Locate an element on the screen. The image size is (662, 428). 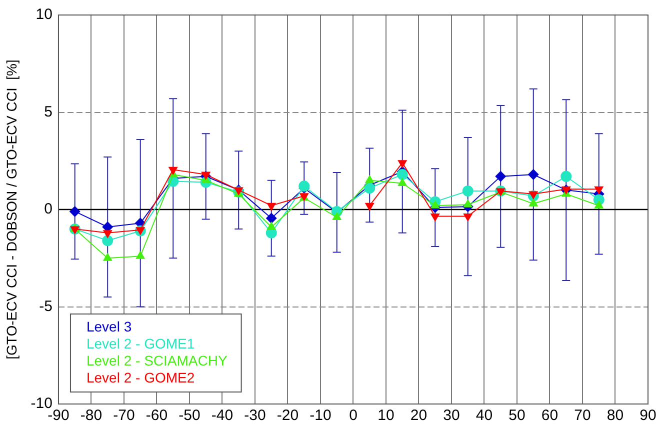
y-tick-label: 10 is located at coordinates (44, 15).